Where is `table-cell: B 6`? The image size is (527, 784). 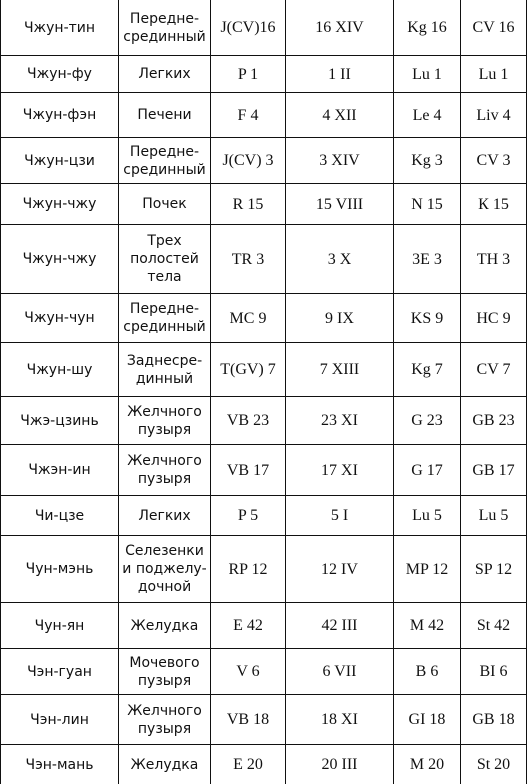
table-cell: B 6 is located at coordinates (427, 671).